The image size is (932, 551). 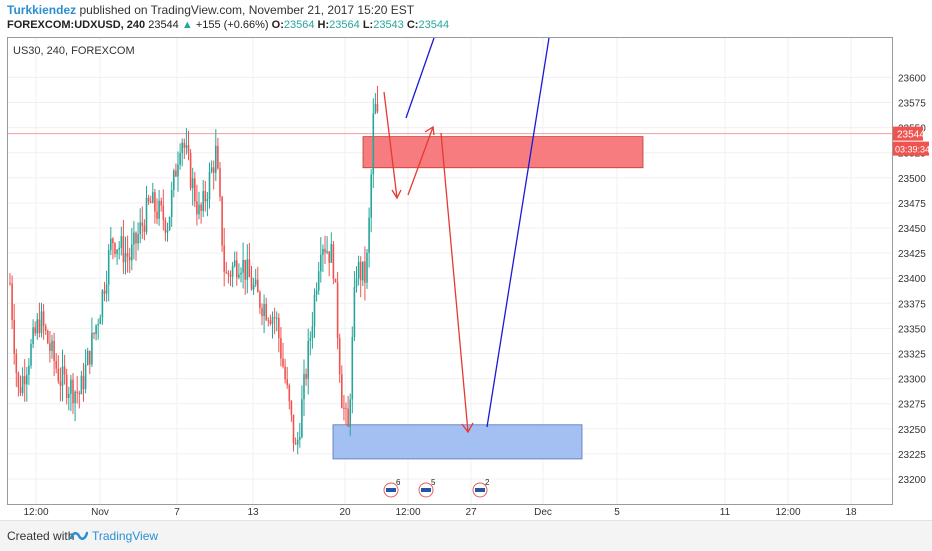 I want to click on created-with-text: Created with, so click(x=41, y=536).